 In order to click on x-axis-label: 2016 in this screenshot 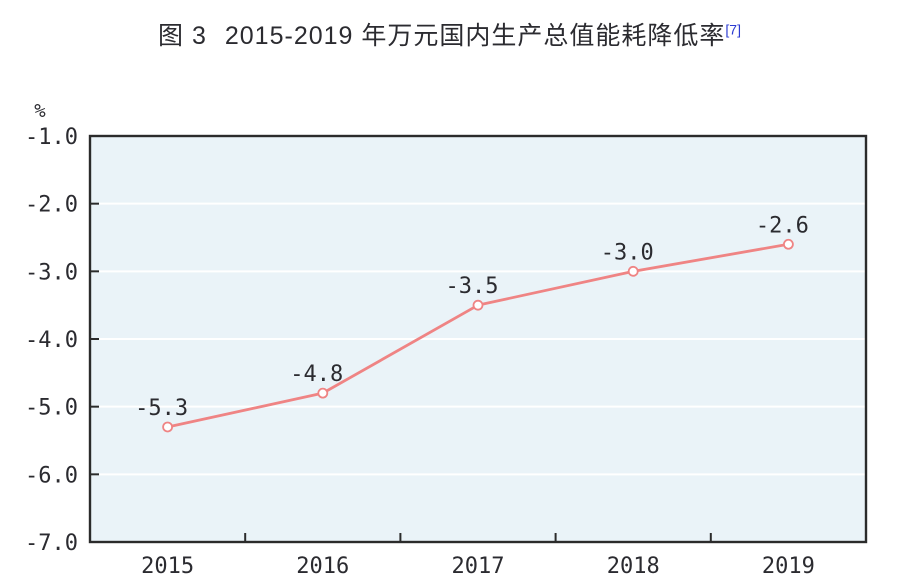, I will do `click(322, 566)`.